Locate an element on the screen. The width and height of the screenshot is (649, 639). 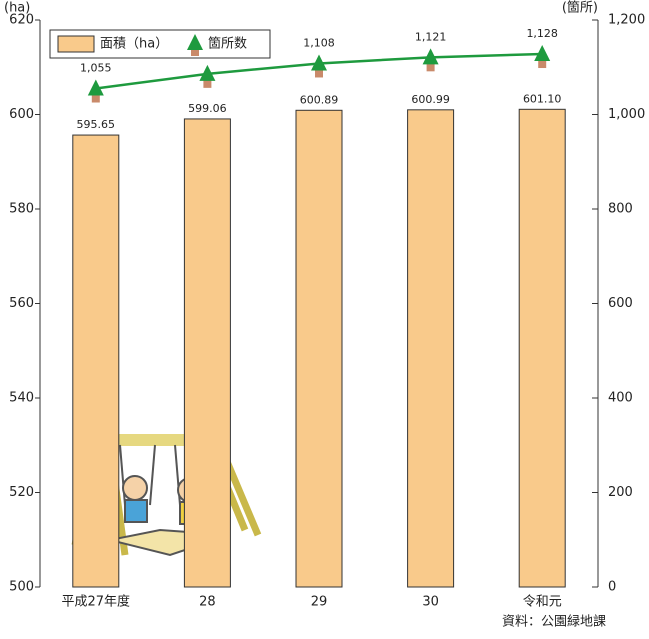
y2-axis-label: (箇所) is located at coordinates (580, 8).